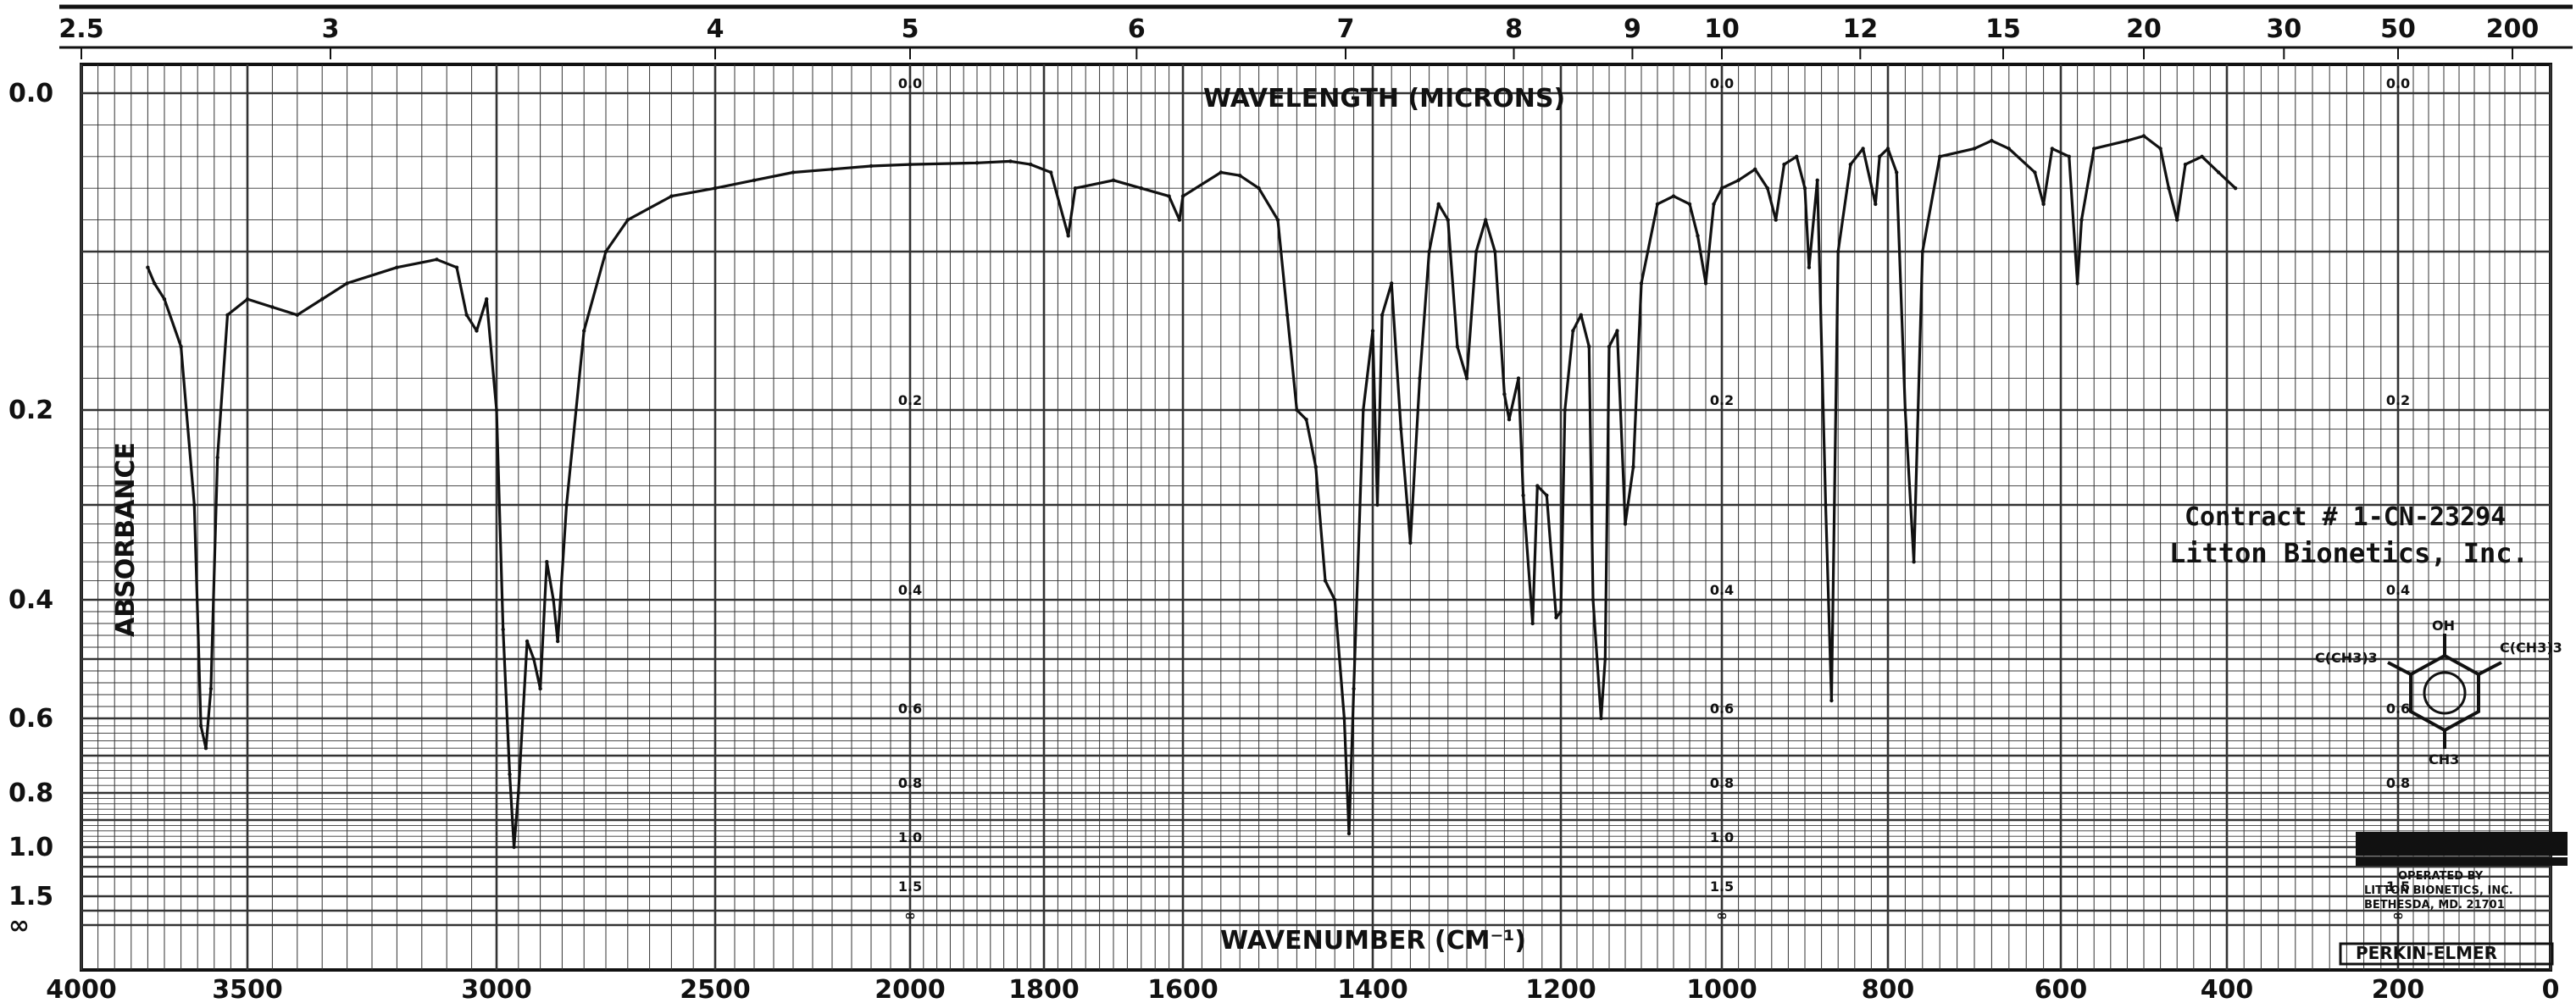  Describe the element at coordinates (1722, 83) in the screenshot. I see `inner-absorbance-label-1-0: 0.0` at that location.